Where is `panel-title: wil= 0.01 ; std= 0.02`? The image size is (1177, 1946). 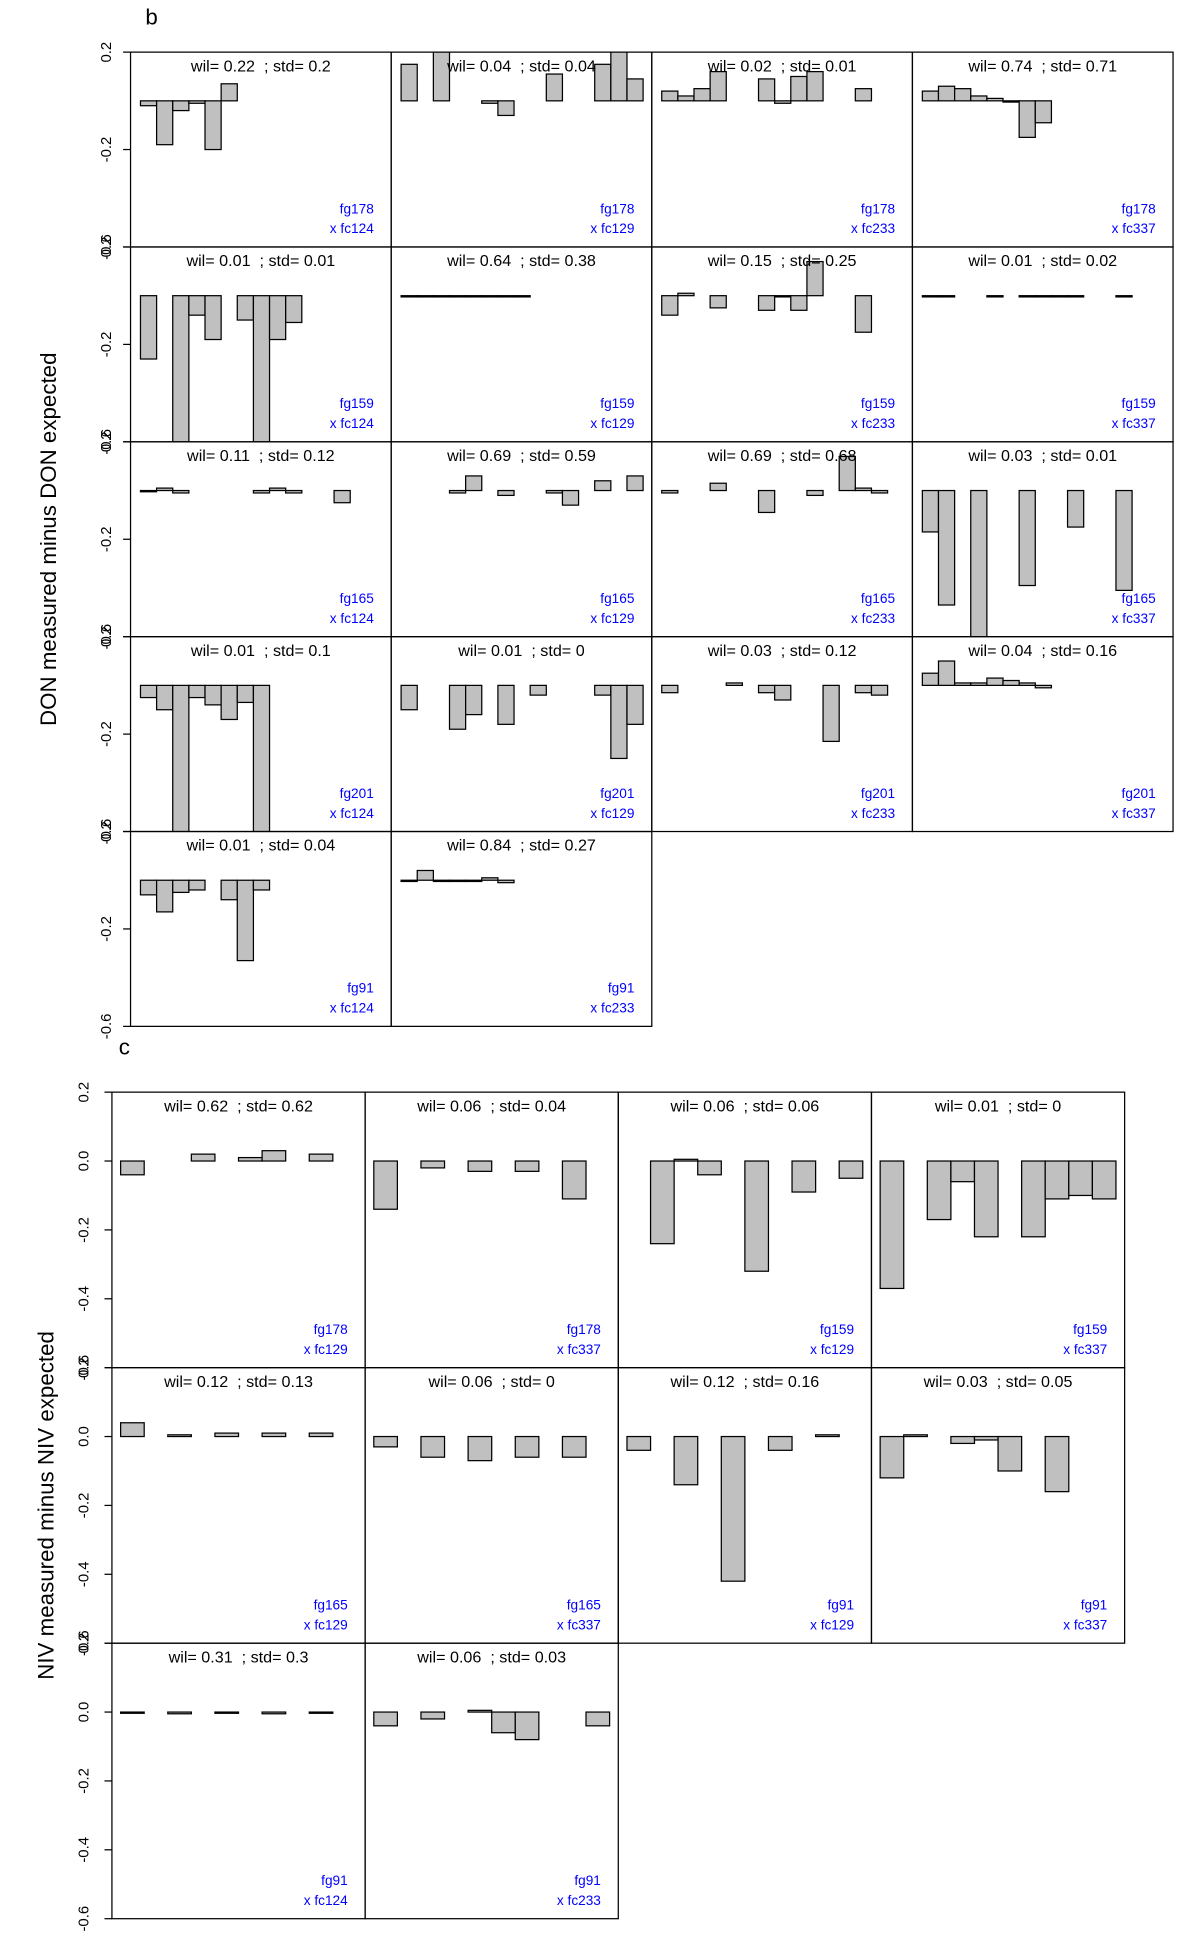
panel-title: wil= 0.01 ; std= 0.02 is located at coordinates (1042, 261).